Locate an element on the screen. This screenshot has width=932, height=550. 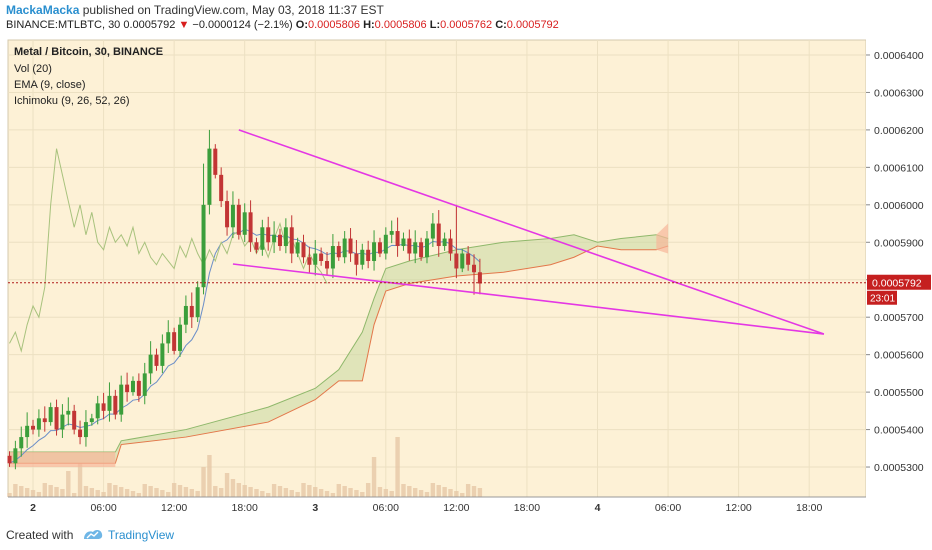
legend-volume: Vol (20) is located at coordinates (33, 69).